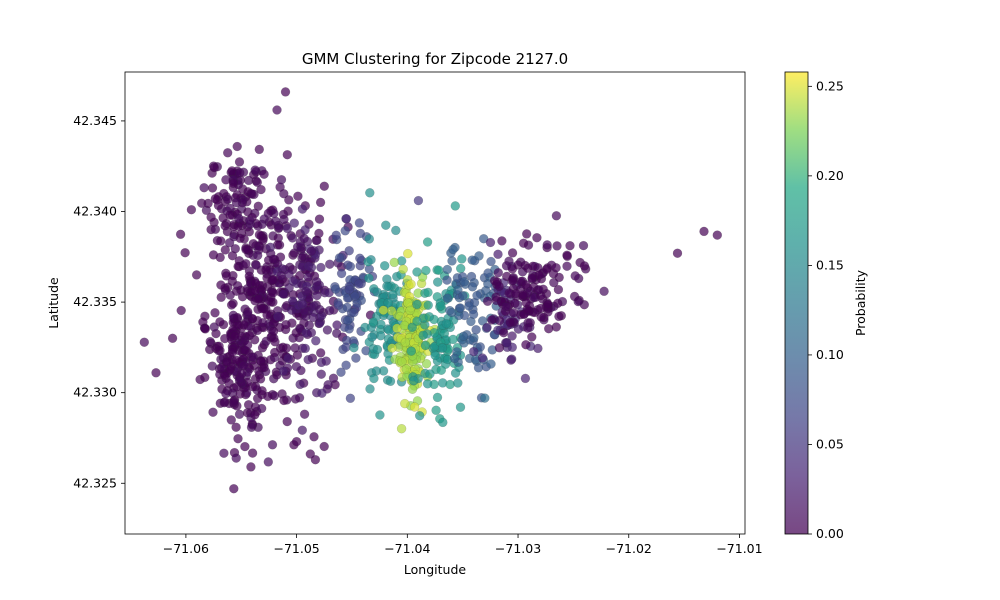 The height and width of the screenshot is (600, 1000). What do you see at coordinates (830, 85) in the screenshot?
I see `colorbar-tick-label: 0.25` at bounding box center [830, 85].